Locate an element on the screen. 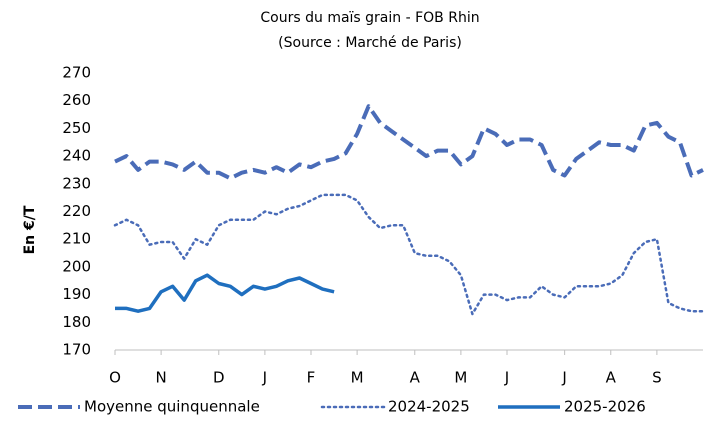 This screenshot has width=713, height=423. x-tick-label: D is located at coordinates (219, 378).